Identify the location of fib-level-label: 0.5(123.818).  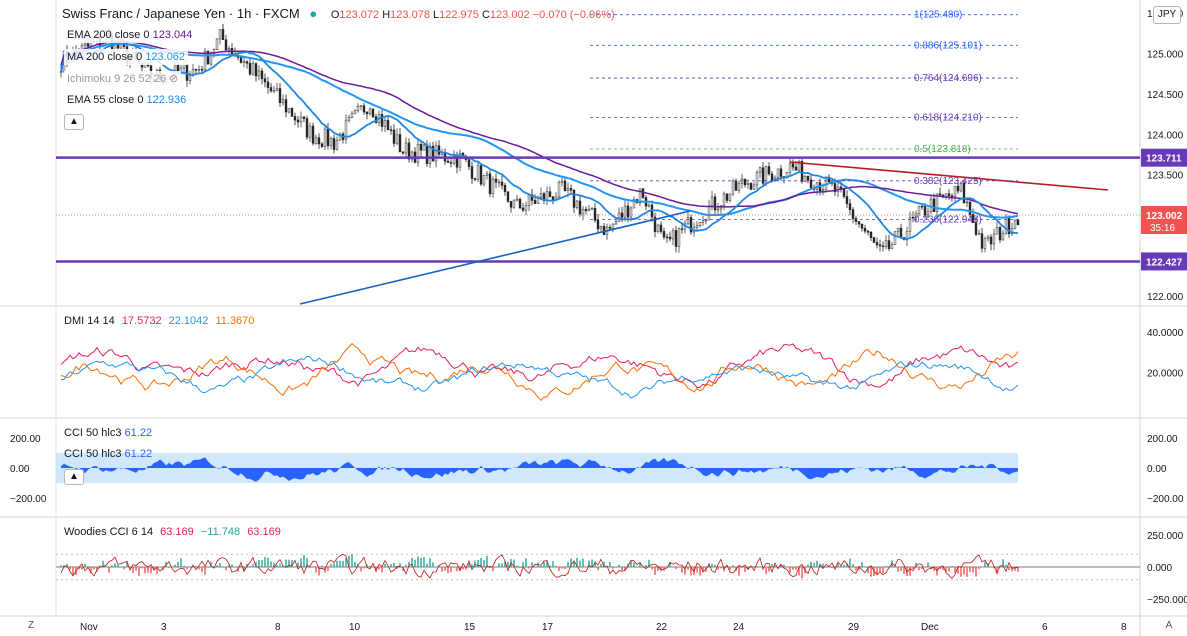
(942, 149).